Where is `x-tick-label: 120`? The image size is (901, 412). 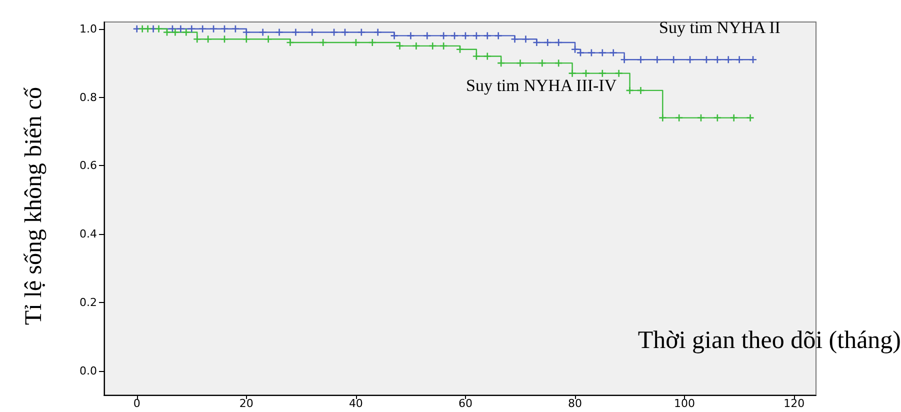
x-tick-label: 120 is located at coordinates (794, 403).